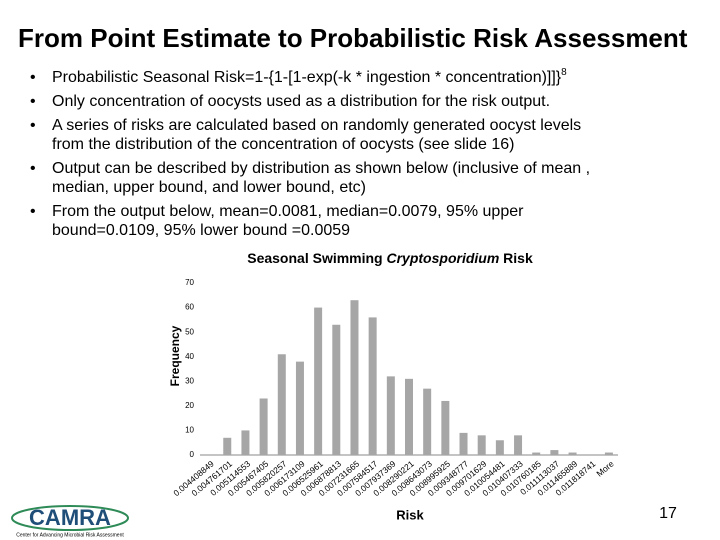 This screenshot has width=720, height=540. What do you see at coordinates (189, 282) in the screenshot?
I see `y-tick-label: 70` at bounding box center [189, 282].